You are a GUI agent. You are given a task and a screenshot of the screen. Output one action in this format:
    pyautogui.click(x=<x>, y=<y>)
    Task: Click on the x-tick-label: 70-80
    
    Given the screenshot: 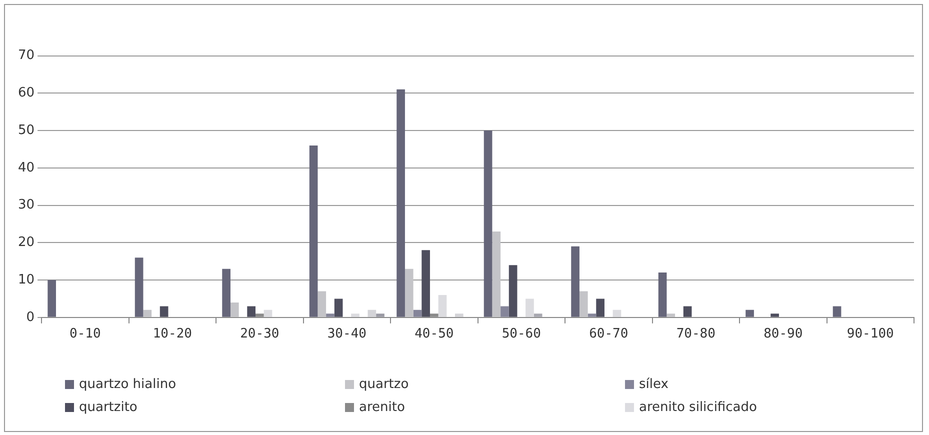 What is the action you would take?
    pyautogui.click(x=696, y=334)
    